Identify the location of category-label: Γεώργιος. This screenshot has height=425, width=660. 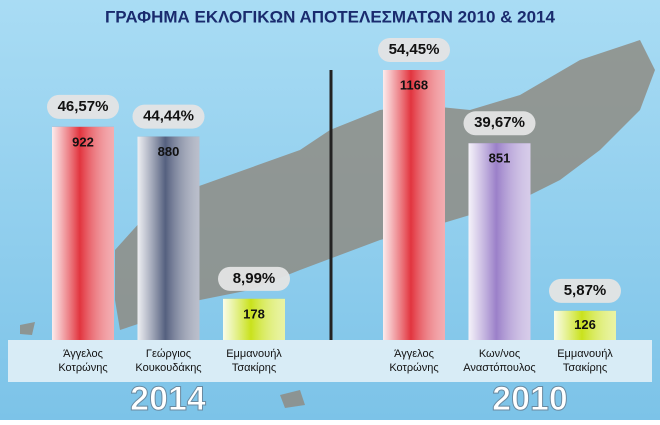
(168, 354).